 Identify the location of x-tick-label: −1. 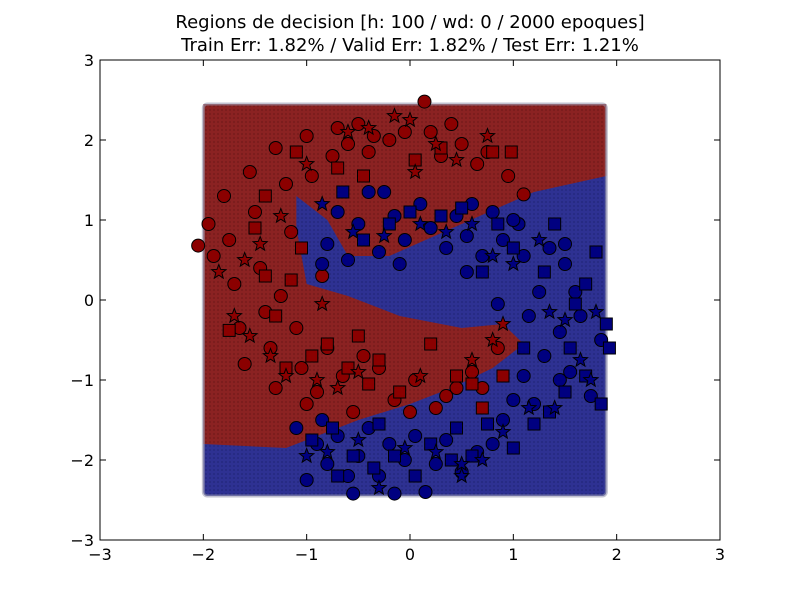
(307, 554).